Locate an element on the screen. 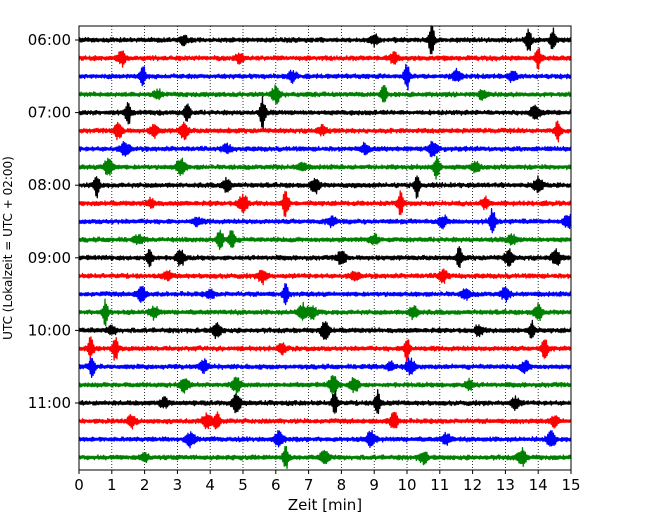 The width and height of the screenshot is (650, 520). x-tick-label: 13 is located at coordinates (505, 485).